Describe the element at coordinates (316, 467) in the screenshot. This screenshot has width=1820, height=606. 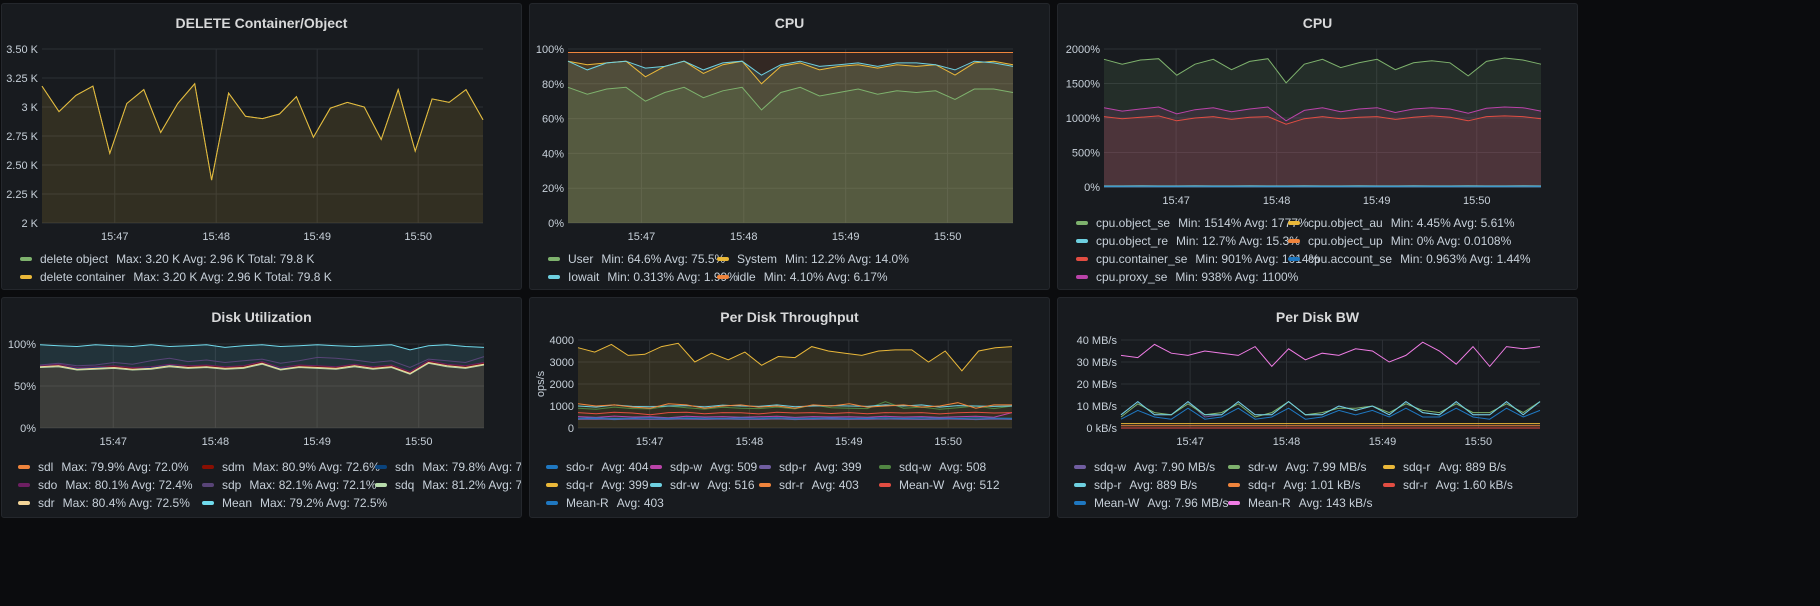
I see `legend-stats: Max: 80.9% Avg: 72.6%` at that location.